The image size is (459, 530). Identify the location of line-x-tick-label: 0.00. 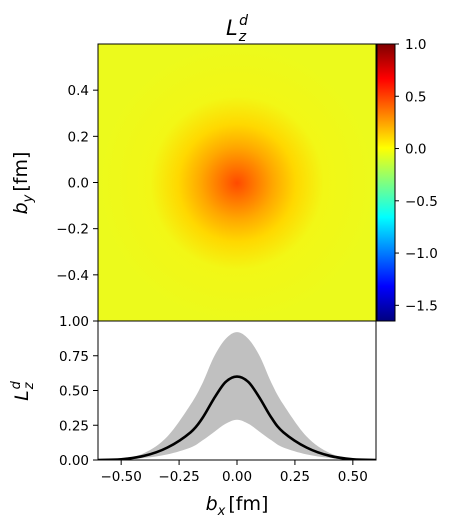
(237, 477).